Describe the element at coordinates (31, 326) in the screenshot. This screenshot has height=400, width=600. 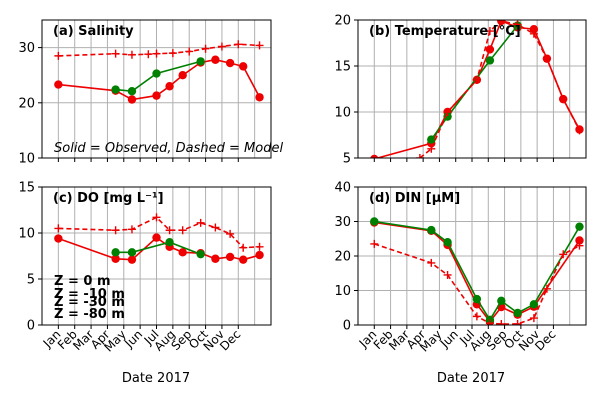
I see `y-tick-label: 0` at that location.